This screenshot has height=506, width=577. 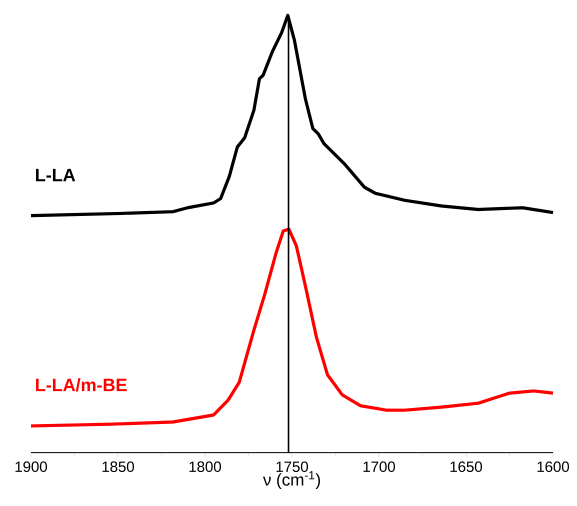 What do you see at coordinates (380, 466) in the screenshot?
I see `x-tick-label: 1700` at bounding box center [380, 466].